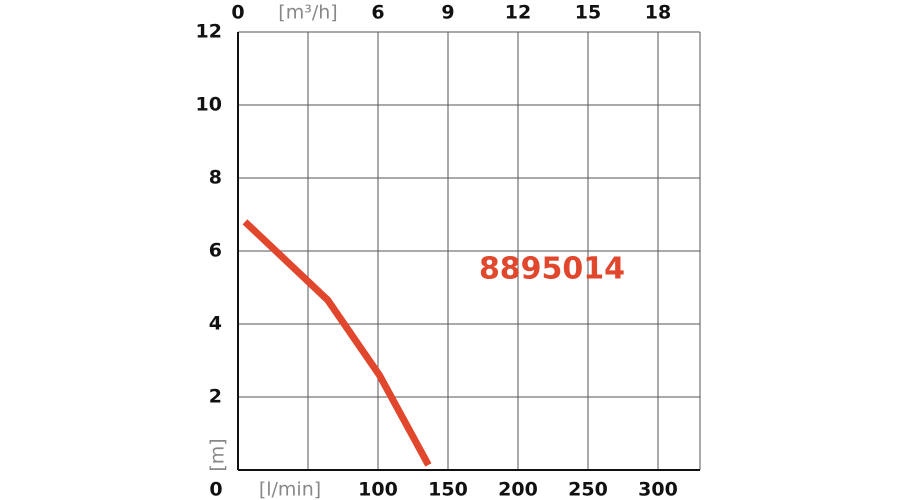 The width and height of the screenshot is (900, 500). What do you see at coordinates (218, 454) in the screenshot?
I see `y-axis-label: [m]` at bounding box center [218, 454].